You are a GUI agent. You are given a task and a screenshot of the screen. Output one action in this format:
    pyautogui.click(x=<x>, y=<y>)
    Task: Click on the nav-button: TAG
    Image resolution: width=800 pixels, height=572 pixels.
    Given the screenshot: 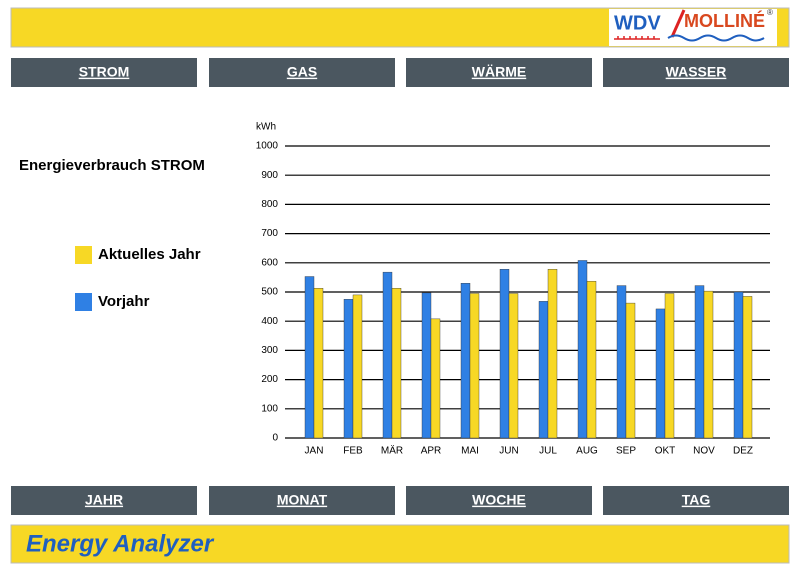 What is the action you would take?
    pyautogui.click(x=696, y=500)
    